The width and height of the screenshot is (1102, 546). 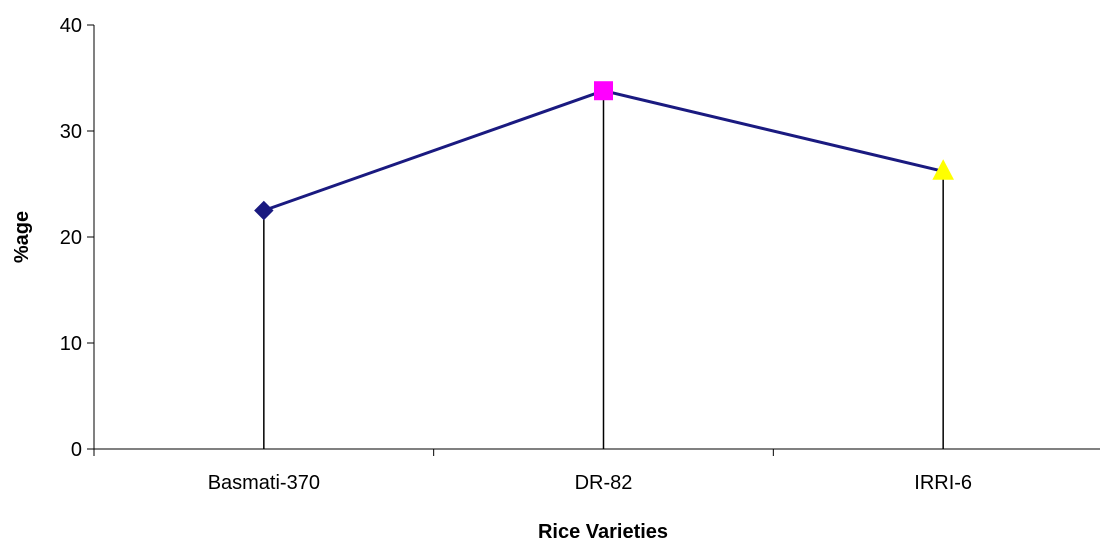 I want to click on y-tick-label: 10, so click(x=71, y=344).